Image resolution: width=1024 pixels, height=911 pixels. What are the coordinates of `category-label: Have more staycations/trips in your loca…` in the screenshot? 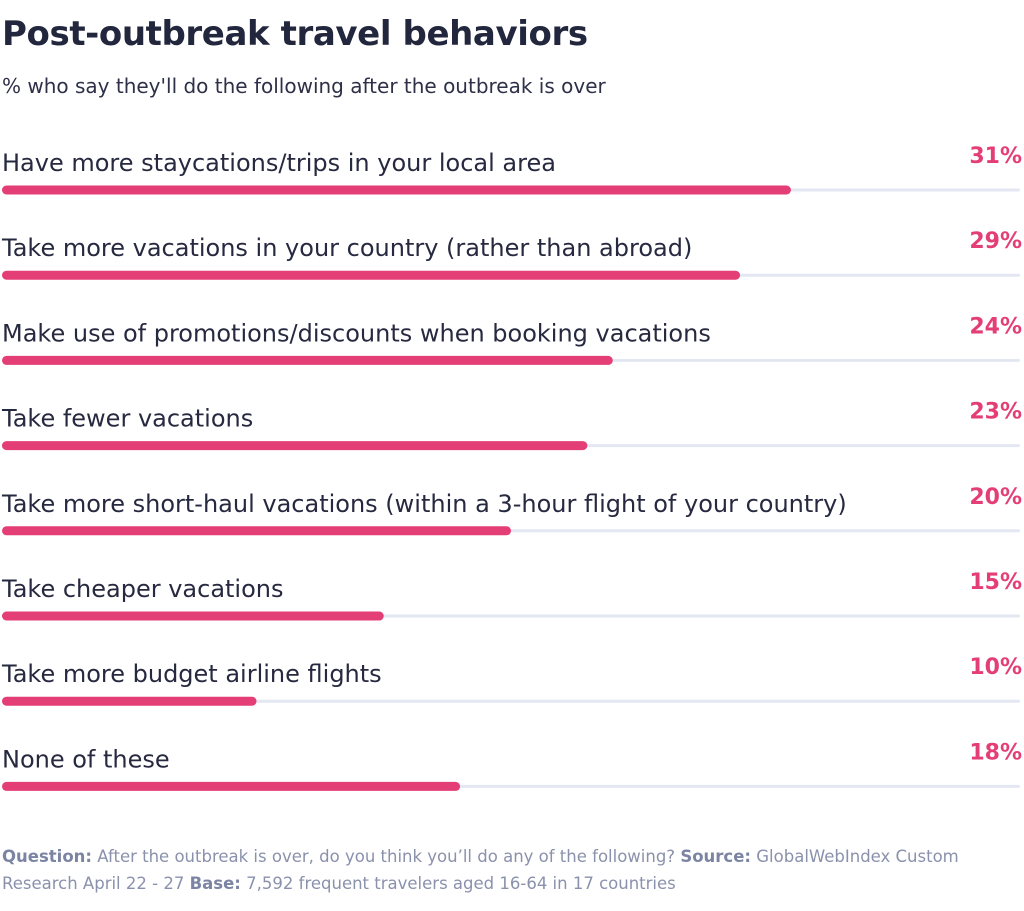 It's located at (279, 163).